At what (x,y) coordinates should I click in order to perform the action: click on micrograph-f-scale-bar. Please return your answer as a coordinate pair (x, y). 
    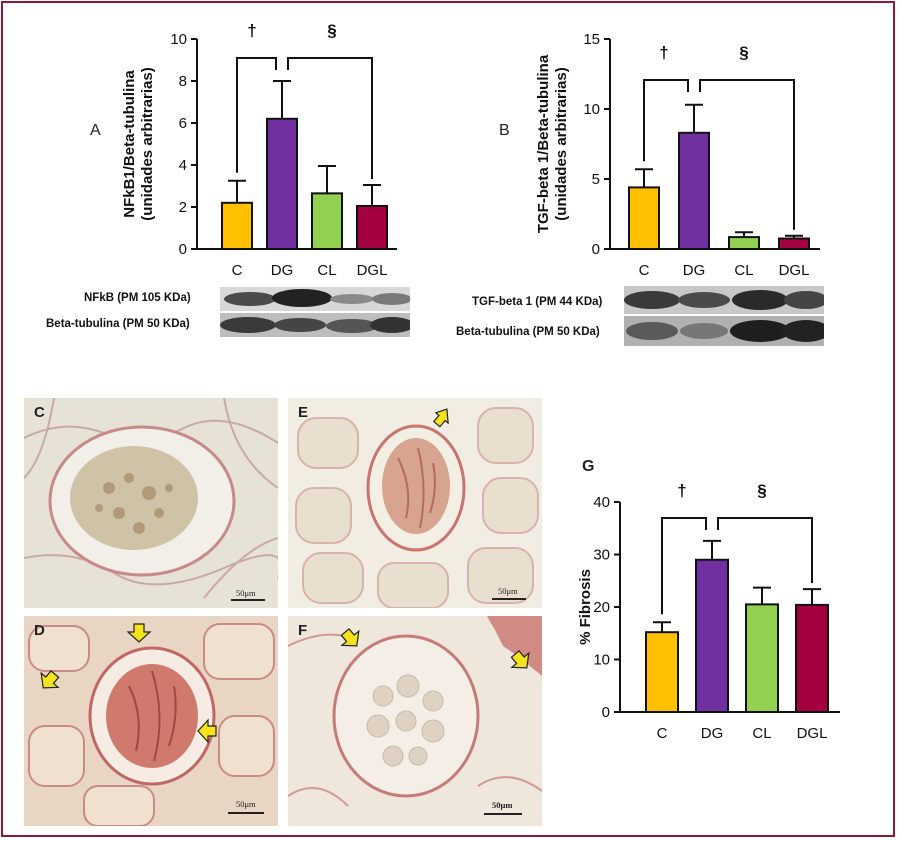
    Looking at the image, I should click on (503, 814).